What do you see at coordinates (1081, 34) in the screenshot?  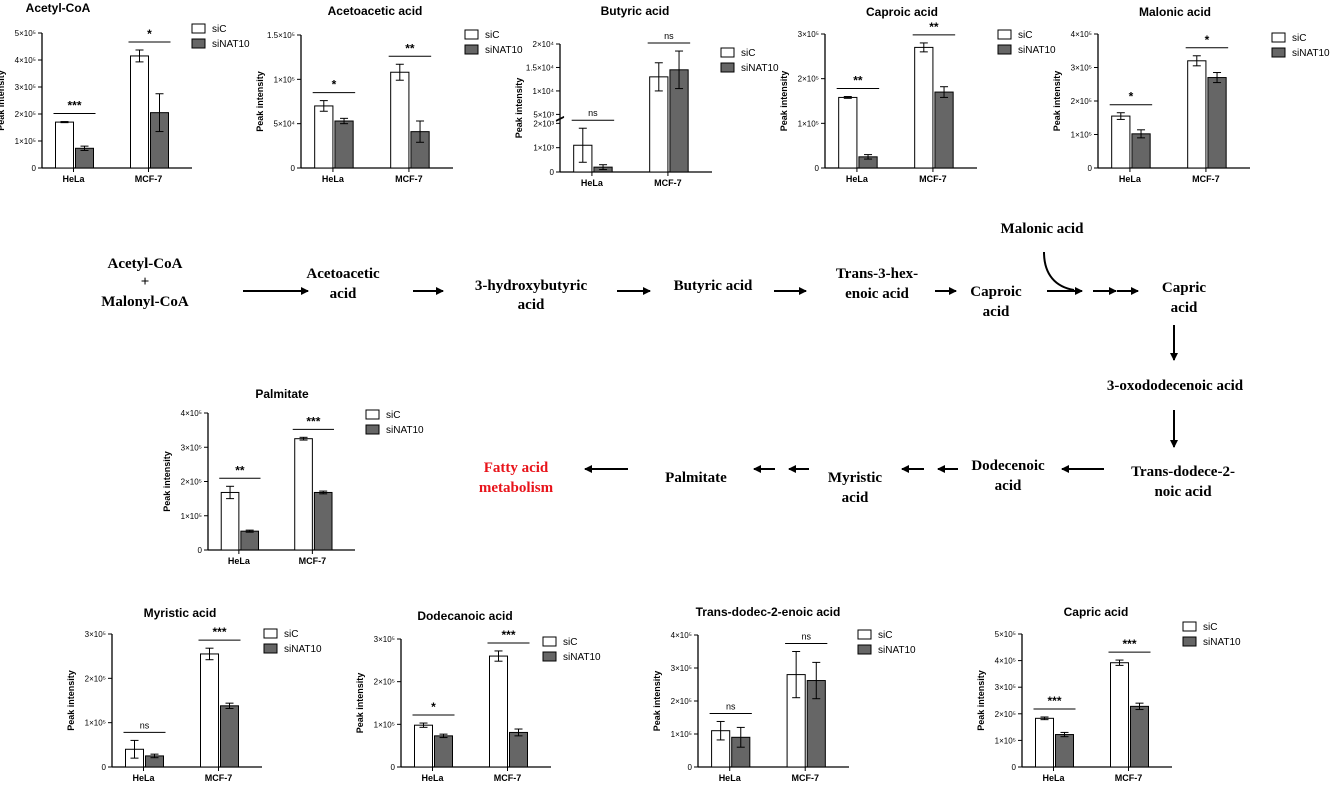 I see `y-tick-label: 4×10⁵` at bounding box center [1081, 34].